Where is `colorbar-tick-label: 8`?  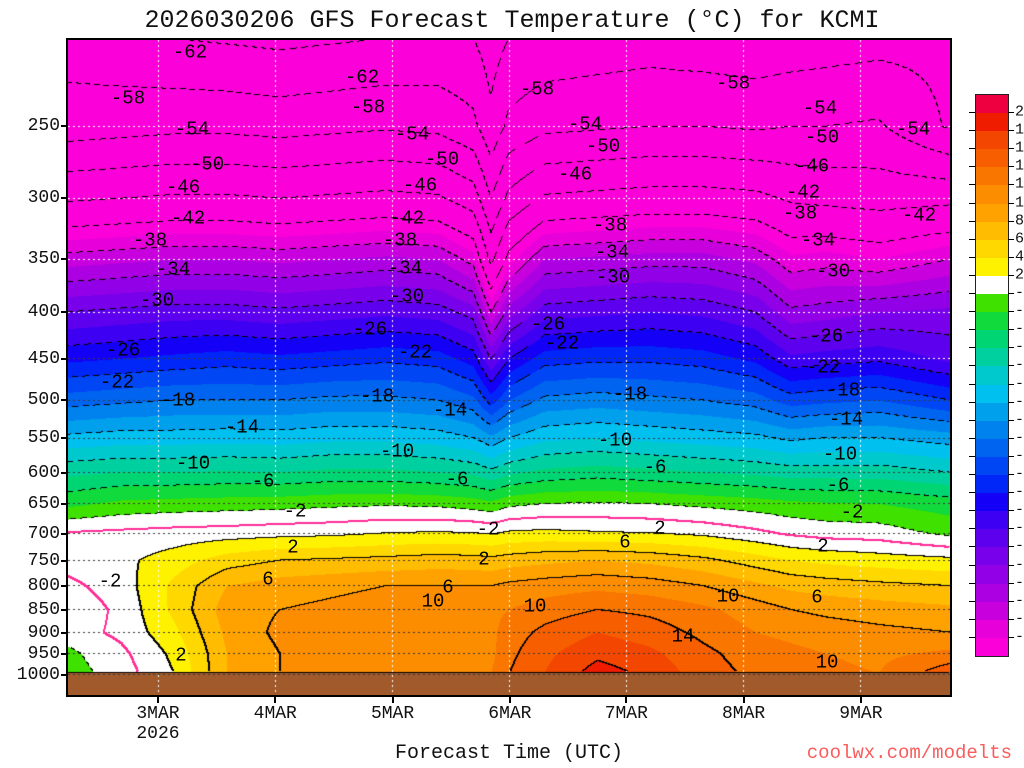 colorbar-tick-label: 8 is located at coordinates (1019, 221).